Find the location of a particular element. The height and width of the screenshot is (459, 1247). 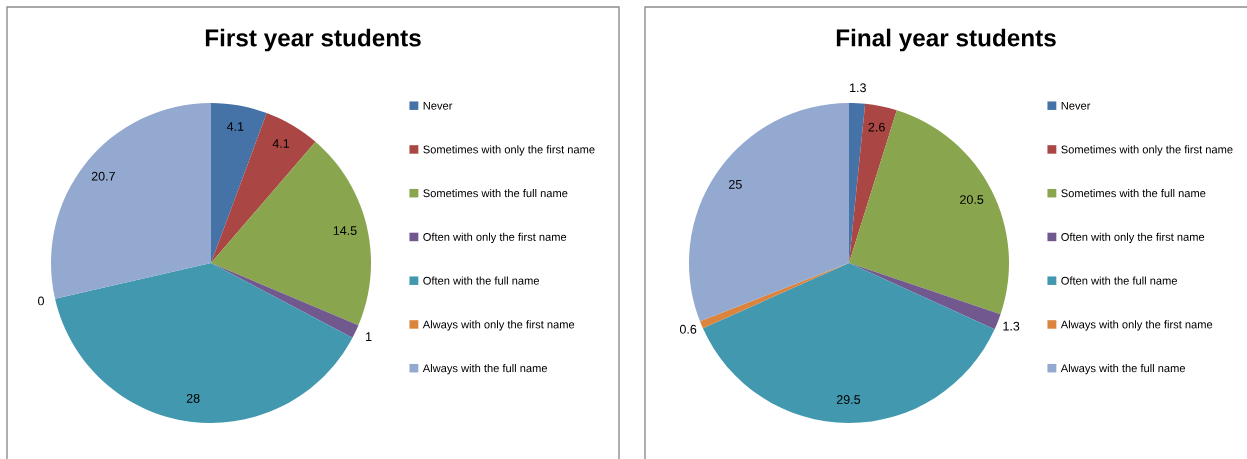

data-label: 29.5 is located at coordinates (848, 399).